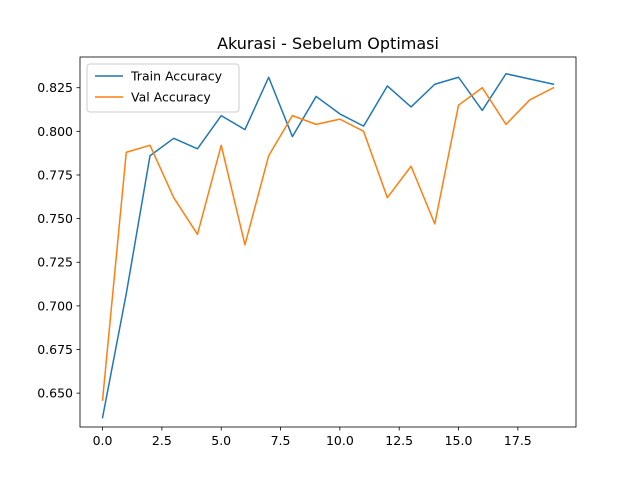 The height and width of the screenshot is (484, 640). What do you see at coordinates (55, 174) in the screenshot?
I see `y-tick-label: 0.775` at bounding box center [55, 174].